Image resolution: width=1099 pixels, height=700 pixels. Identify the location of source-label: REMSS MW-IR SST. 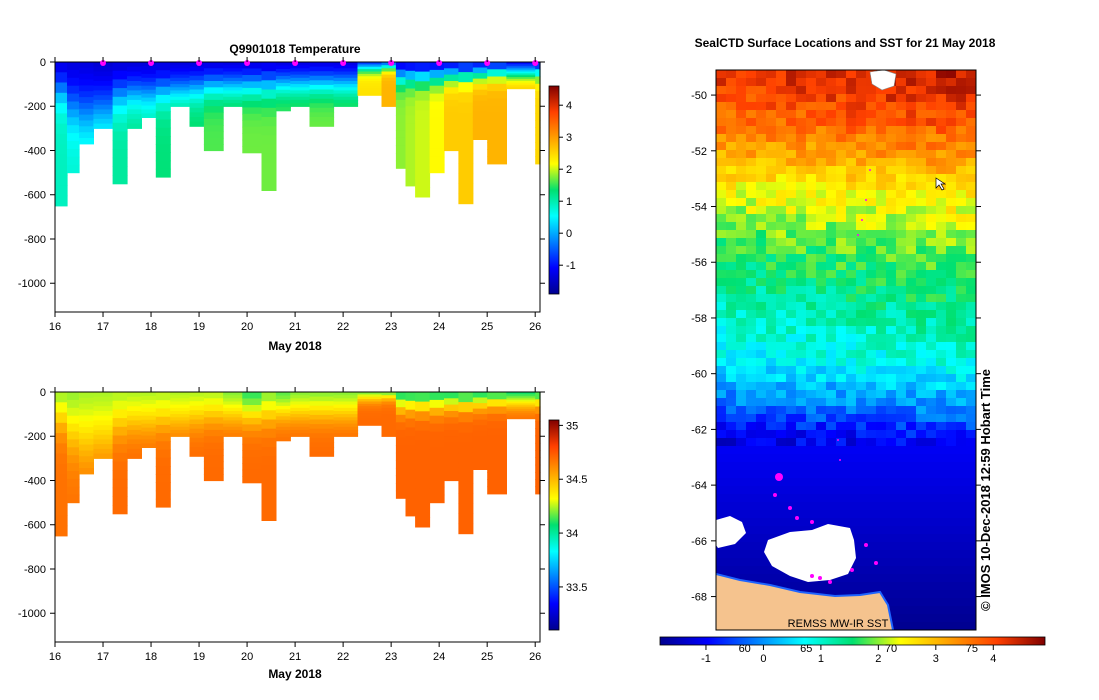
(838, 624).